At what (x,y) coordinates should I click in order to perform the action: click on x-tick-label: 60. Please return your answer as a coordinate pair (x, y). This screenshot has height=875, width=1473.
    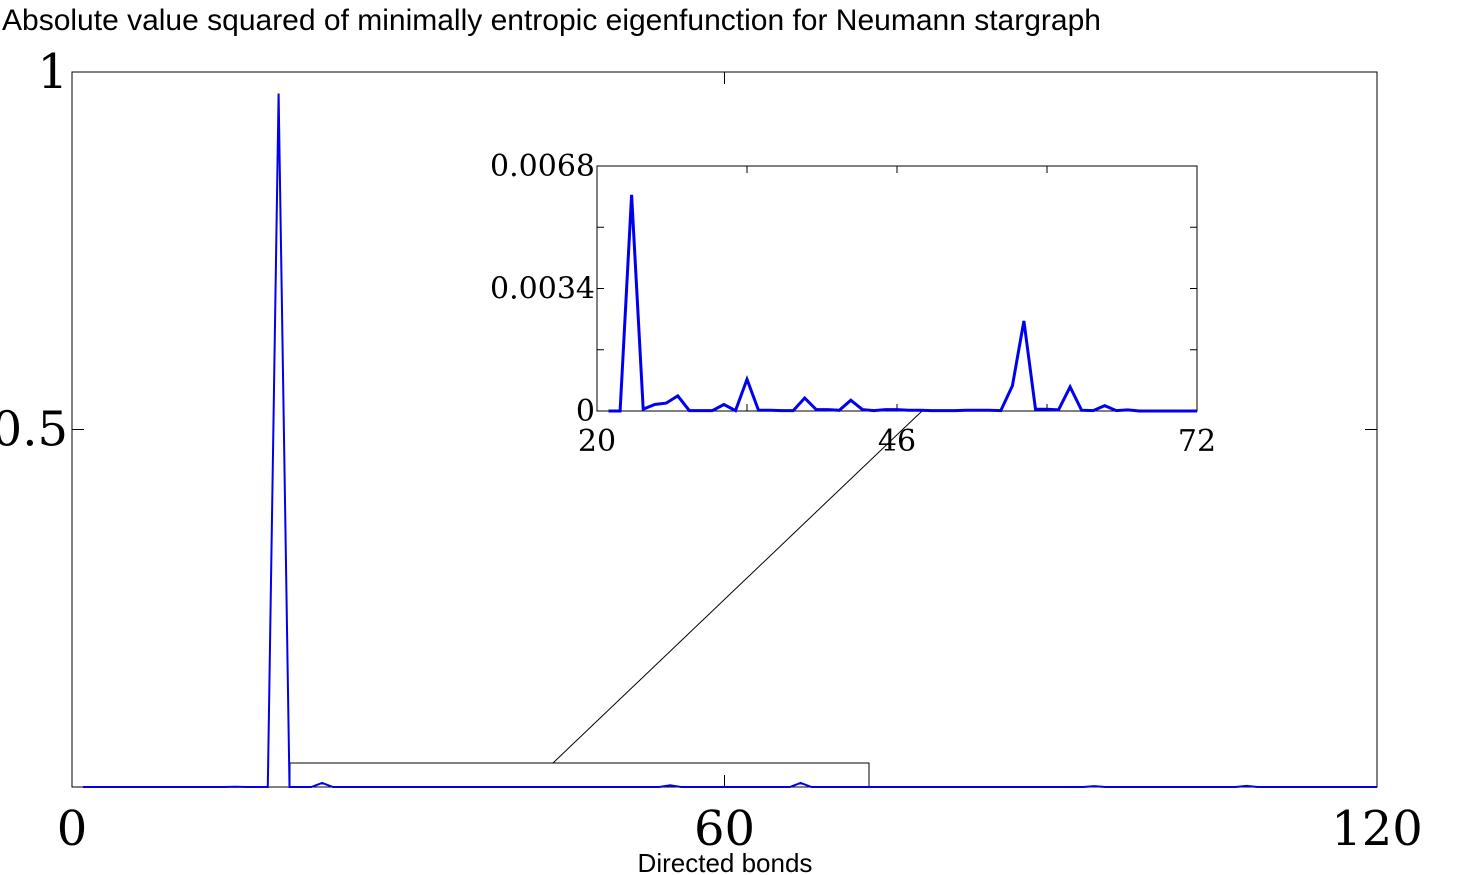
    Looking at the image, I should click on (724, 829).